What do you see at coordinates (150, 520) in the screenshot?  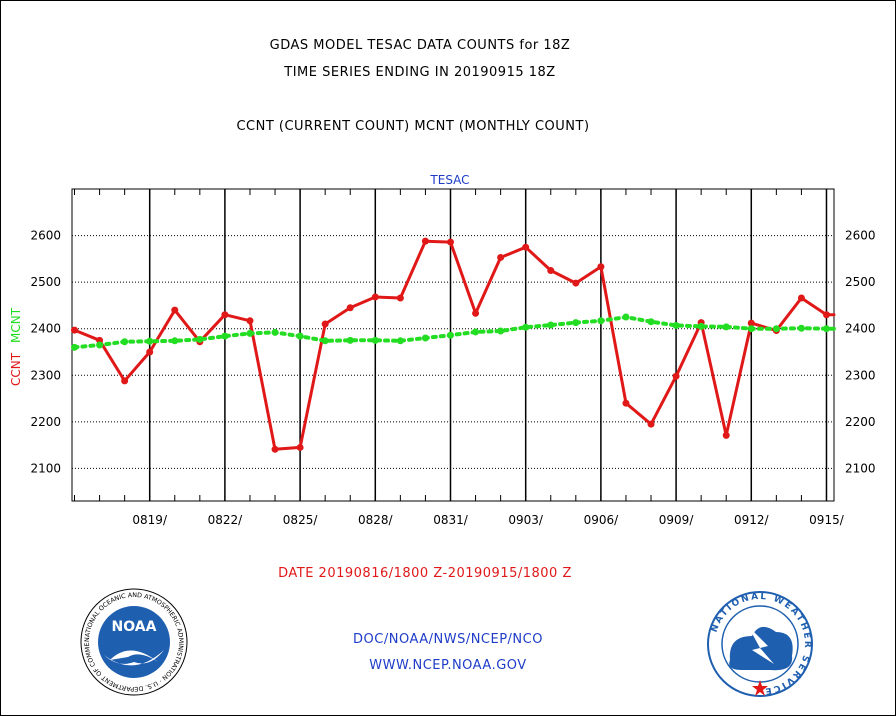 I see `x-tick-label: 0819/` at bounding box center [150, 520].